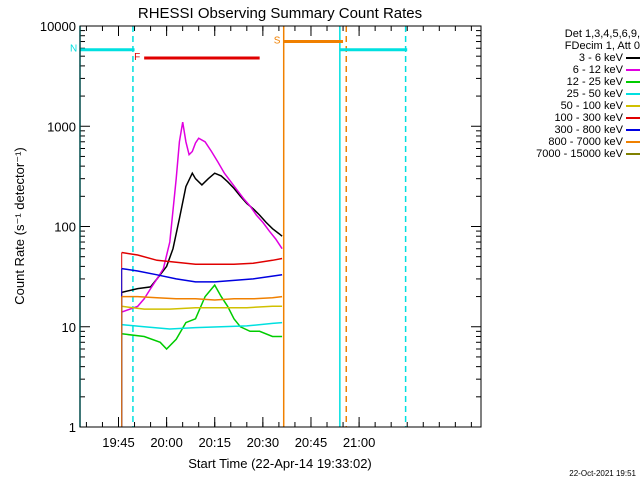 The image size is (640, 480). Describe the element at coordinates (560, 70) in the screenshot. I see `legend-entry: 6 - 12 keV` at that location.